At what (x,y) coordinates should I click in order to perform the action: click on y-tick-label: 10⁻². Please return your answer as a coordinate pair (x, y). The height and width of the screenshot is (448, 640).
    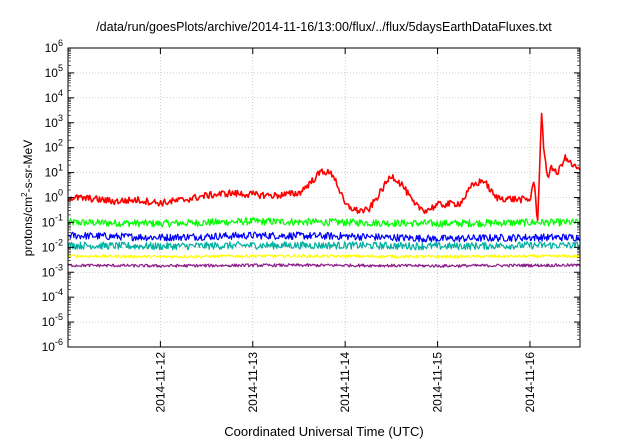
    Looking at the image, I should click on (52, 245).